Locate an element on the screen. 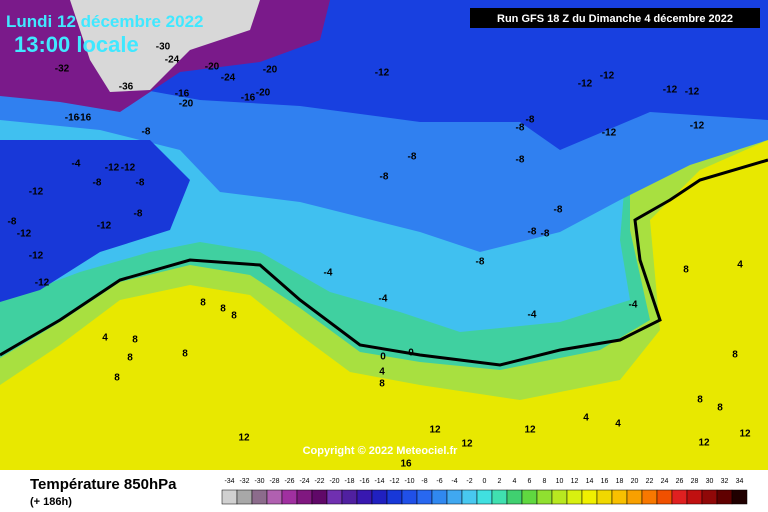  run: Run GFS 18 Z du Dimanche 4 décembre 2022 is located at coordinates (615, 19).